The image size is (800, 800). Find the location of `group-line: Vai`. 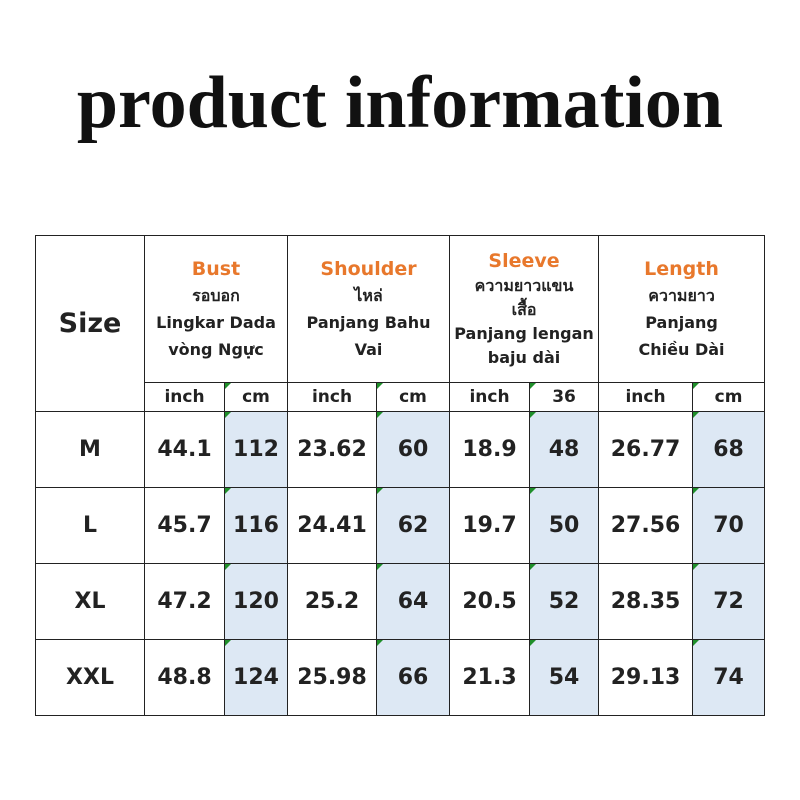

group-line: Vai is located at coordinates (368, 349).